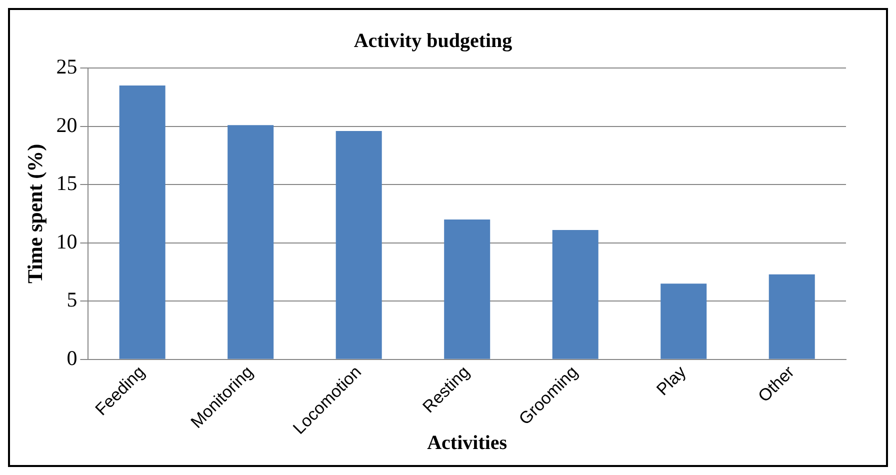  What do you see at coordinates (67, 241) in the screenshot?
I see `y-tick-label: 10` at bounding box center [67, 241].